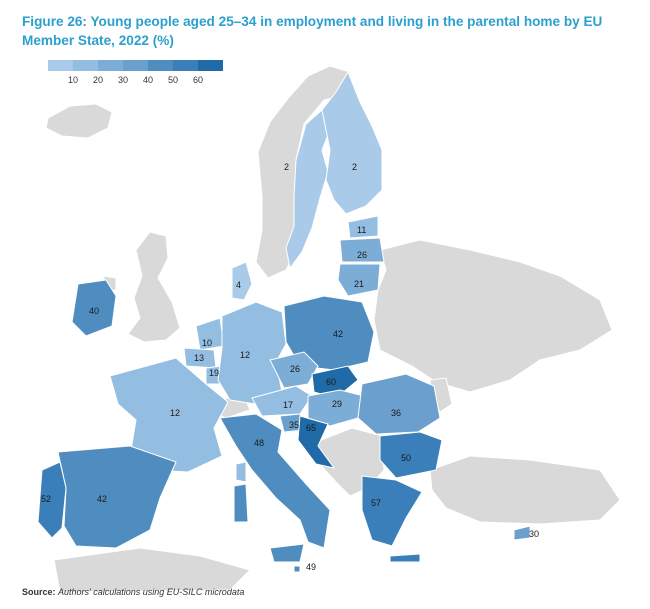 The image size is (650, 609). What do you see at coordinates (39, 592) in the screenshot?
I see `source-label: Source:` at bounding box center [39, 592].